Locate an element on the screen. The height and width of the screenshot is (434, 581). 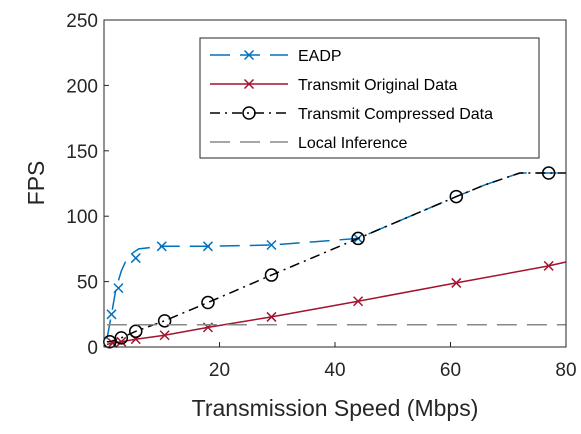
legend-marker-1-stroke-b is located at coordinates (249, 84).